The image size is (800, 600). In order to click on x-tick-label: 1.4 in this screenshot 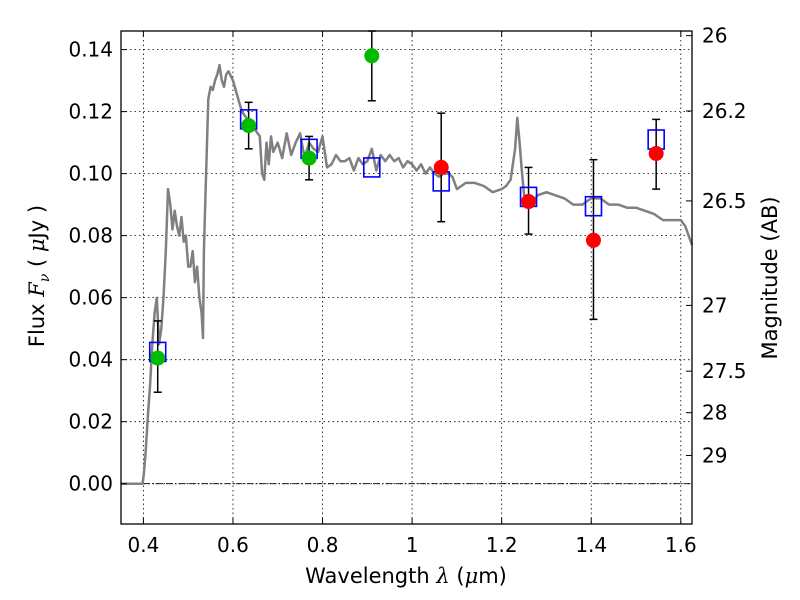, I will do `click(591, 545)`.